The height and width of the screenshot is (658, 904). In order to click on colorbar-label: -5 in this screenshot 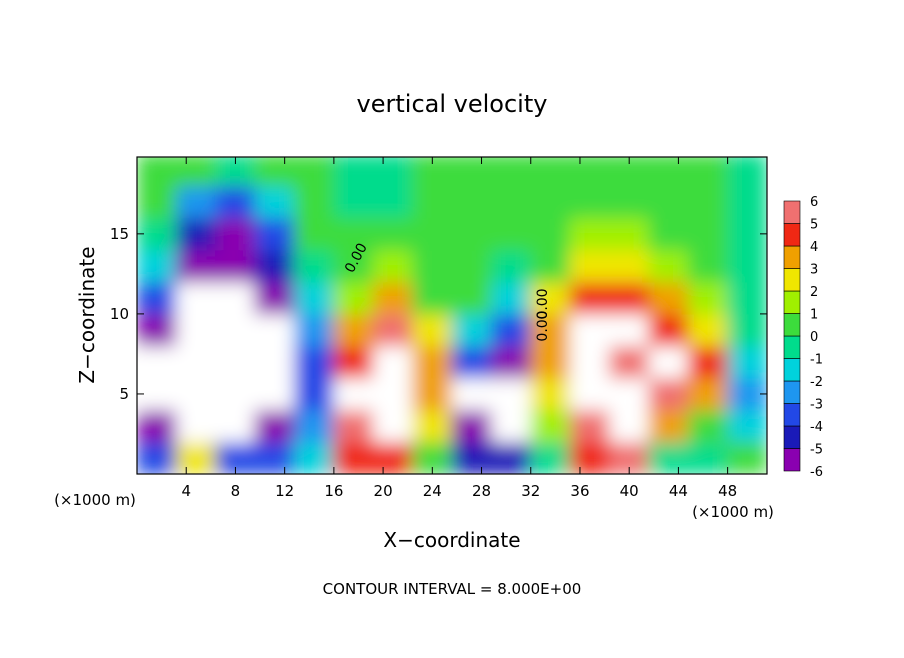, I will do `click(816, 450)`.